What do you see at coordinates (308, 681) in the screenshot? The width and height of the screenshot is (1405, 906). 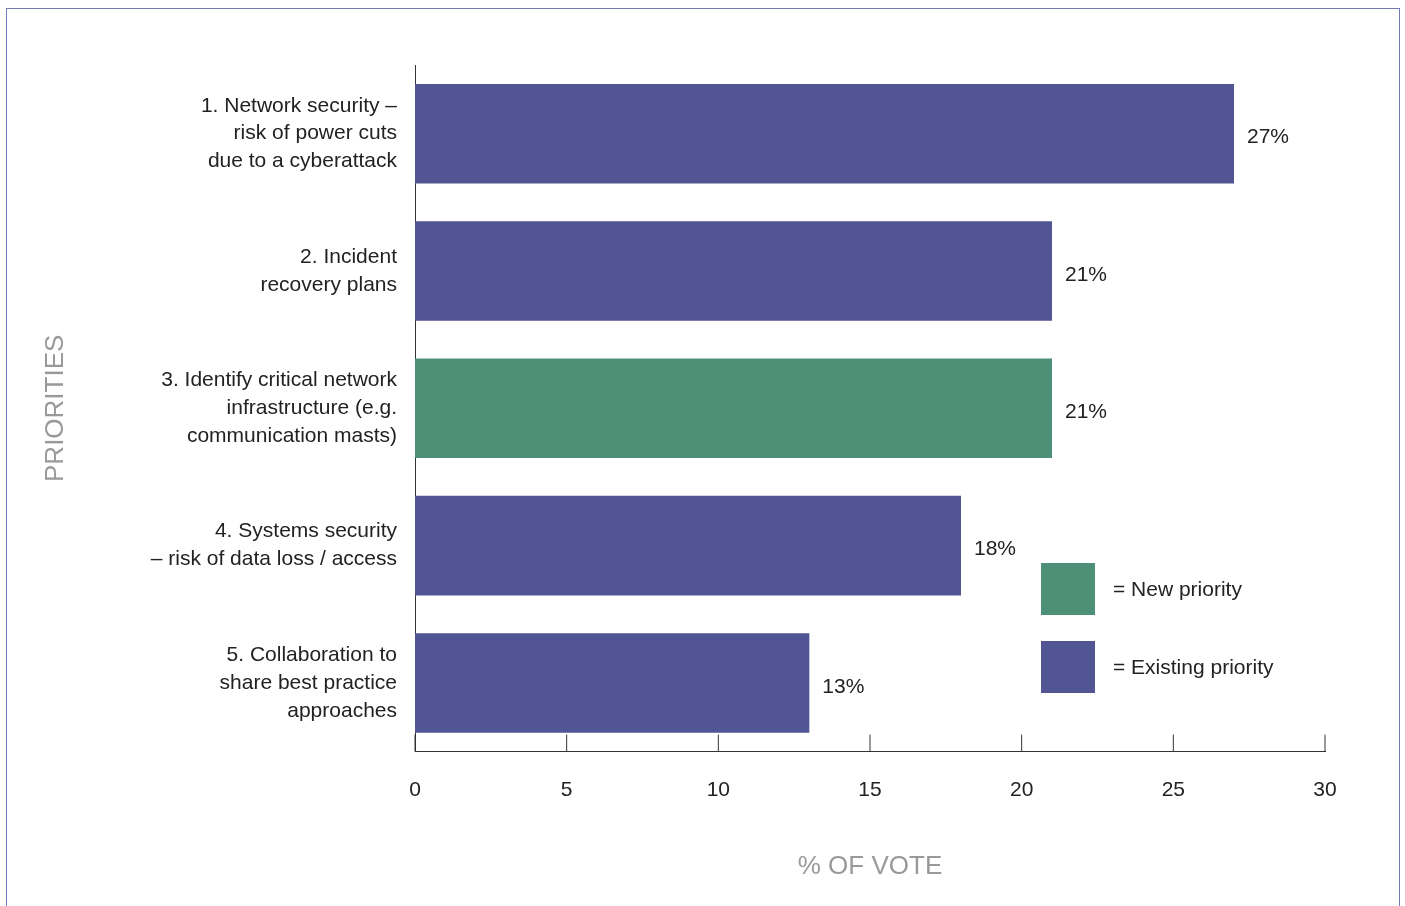 I see `y-tick-label: 5. Collaboration to share best practice approaches` at bounding box center [308, 681].